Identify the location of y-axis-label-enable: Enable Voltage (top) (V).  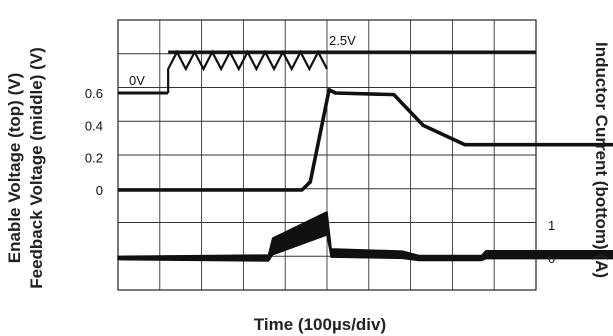
(14, 168).